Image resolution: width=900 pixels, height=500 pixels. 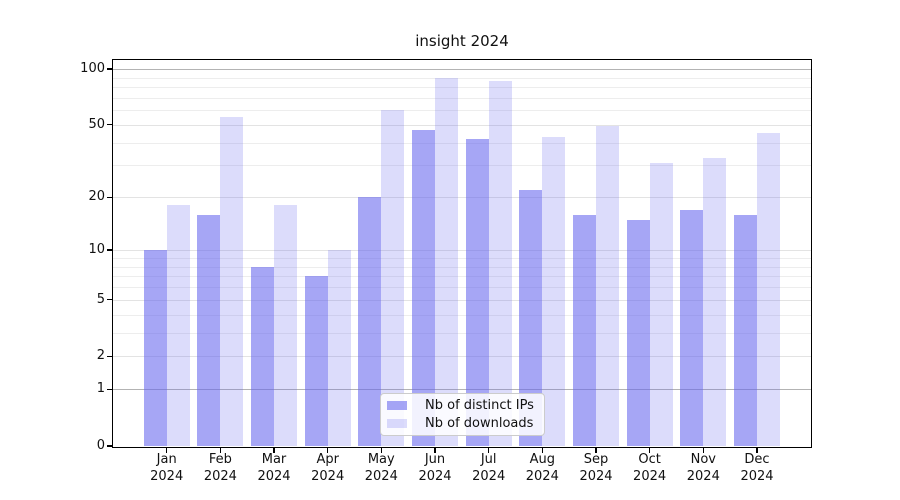 I want to click on y-tick-label: 20, so click(x=96, y=197).